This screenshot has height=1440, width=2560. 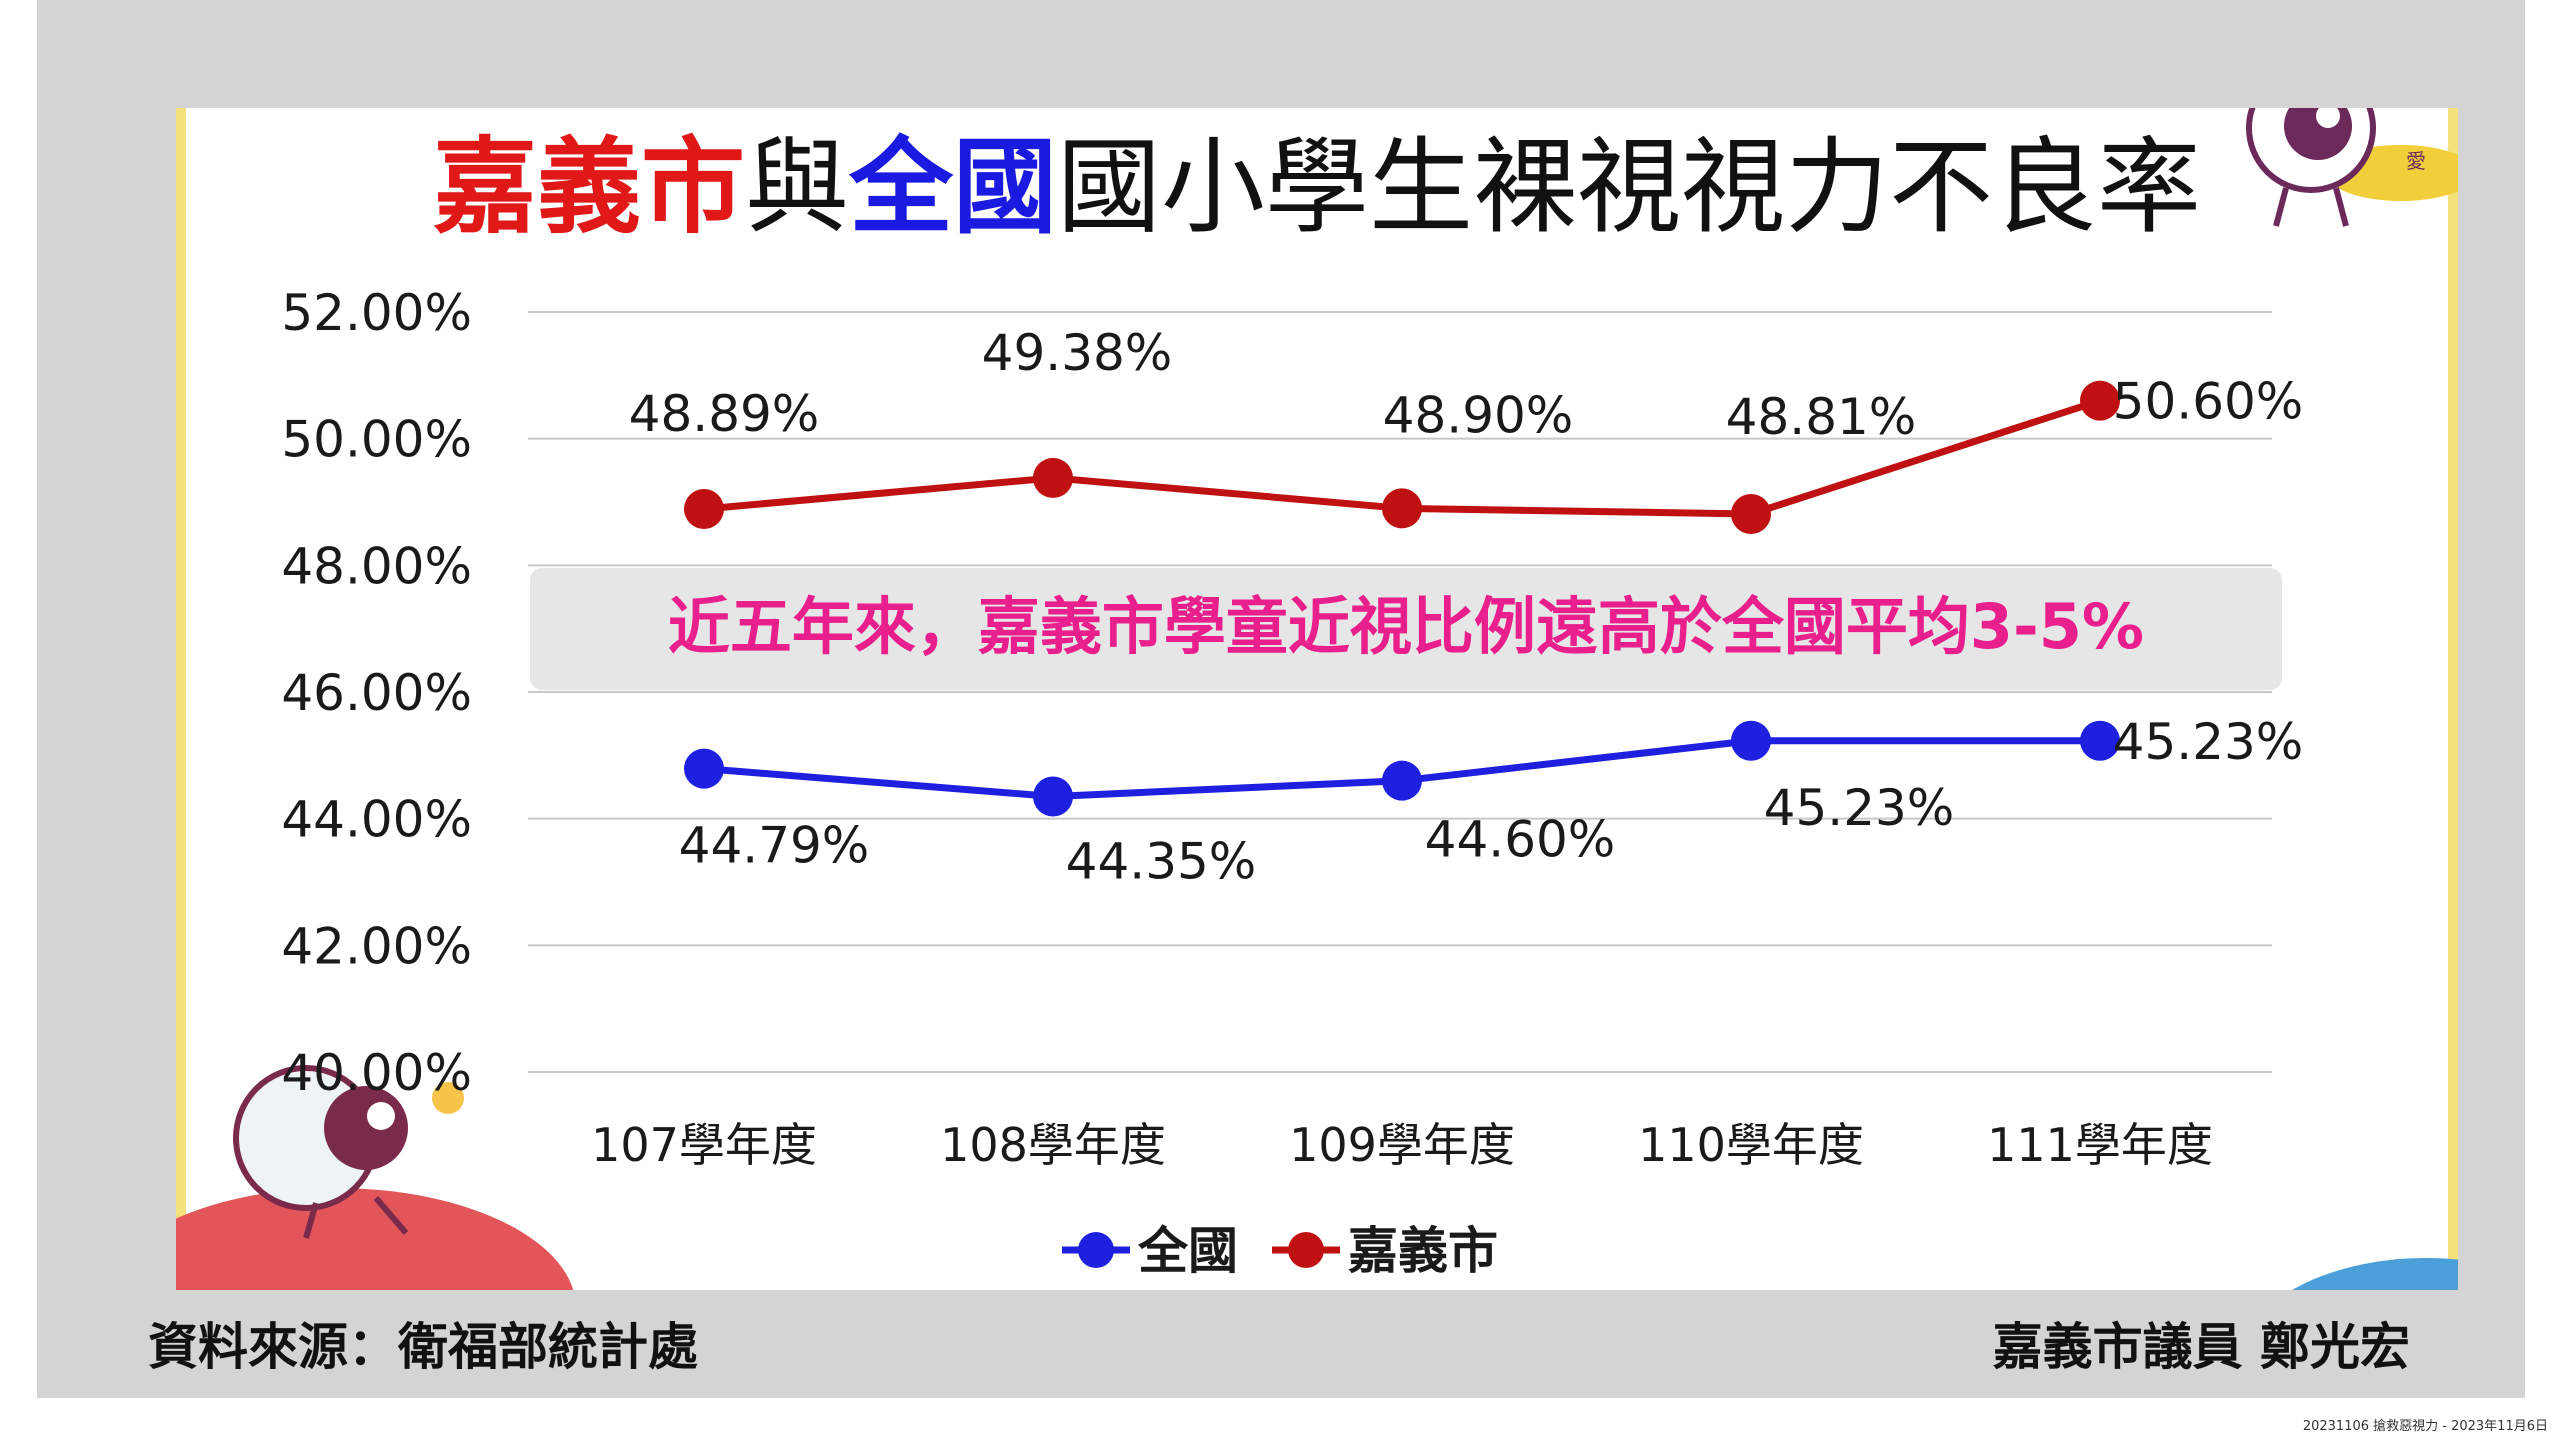 I want to click on x-tick-label: 108學年度, so click(x=1053, y=1145).